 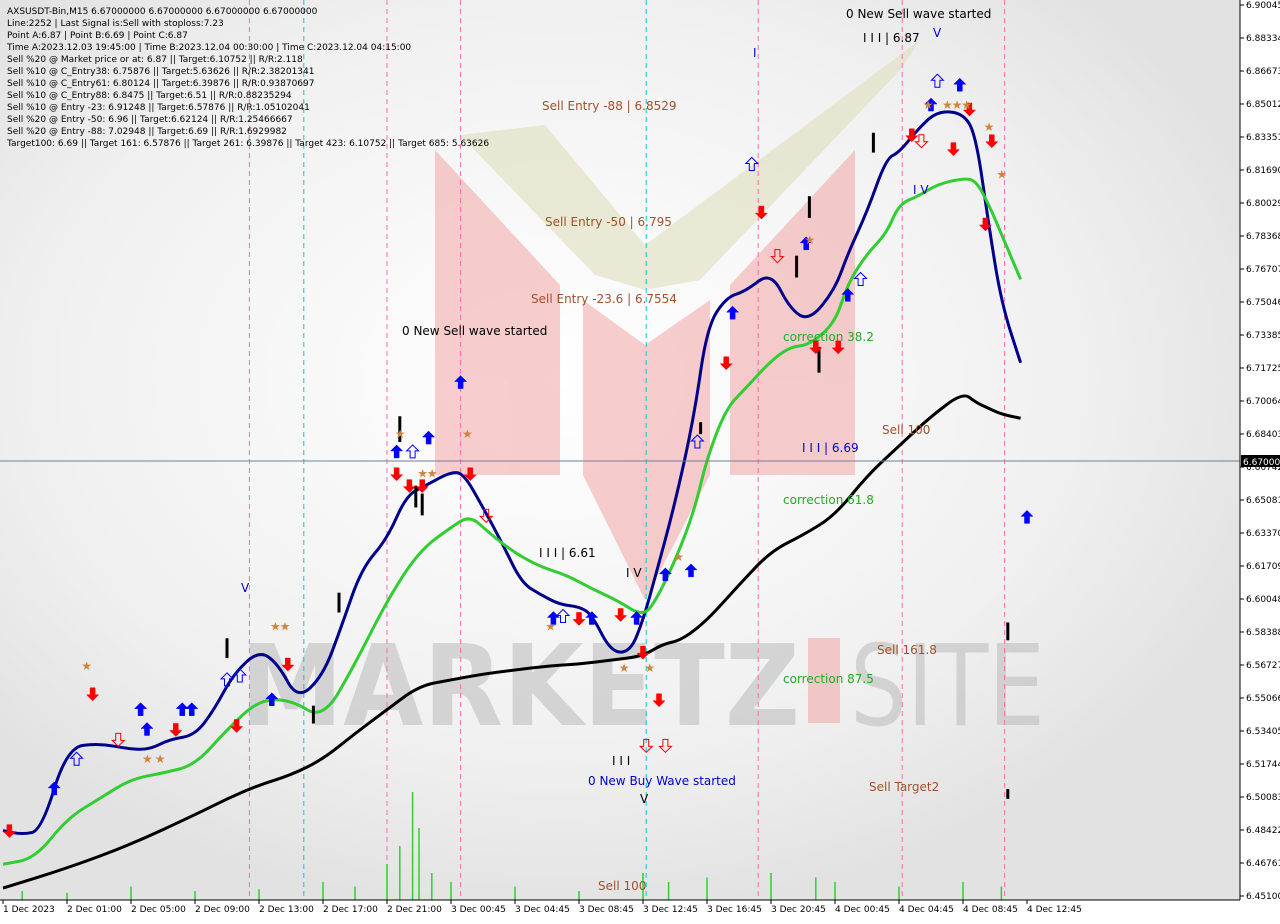 I want to click on x-tick-label: 4 Dec 08:45, so click(x=990, y=910).